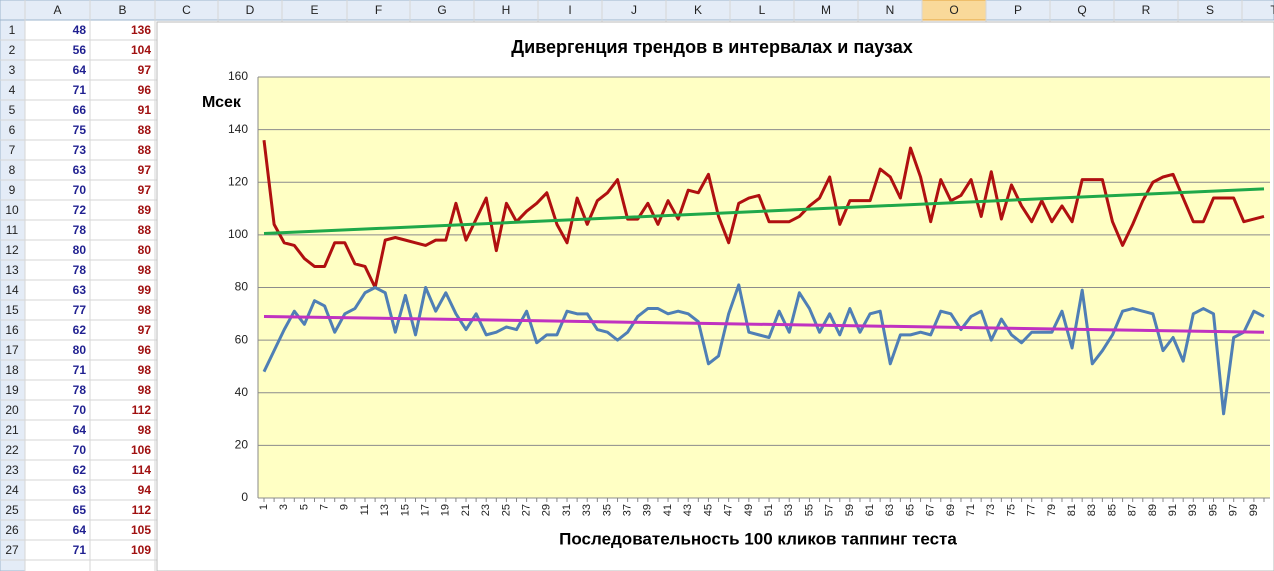 This screenshot has width=1274, height=571. I want to click on row-header: 22, so click(12, 450).